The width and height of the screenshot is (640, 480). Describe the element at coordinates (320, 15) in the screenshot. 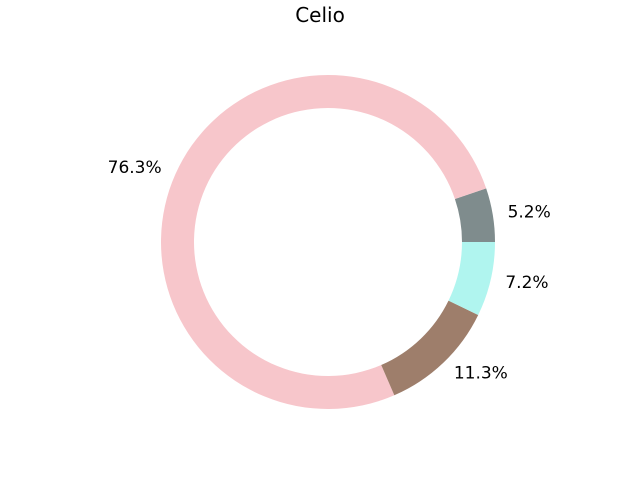

I see `chart-title: Celio` at that location.